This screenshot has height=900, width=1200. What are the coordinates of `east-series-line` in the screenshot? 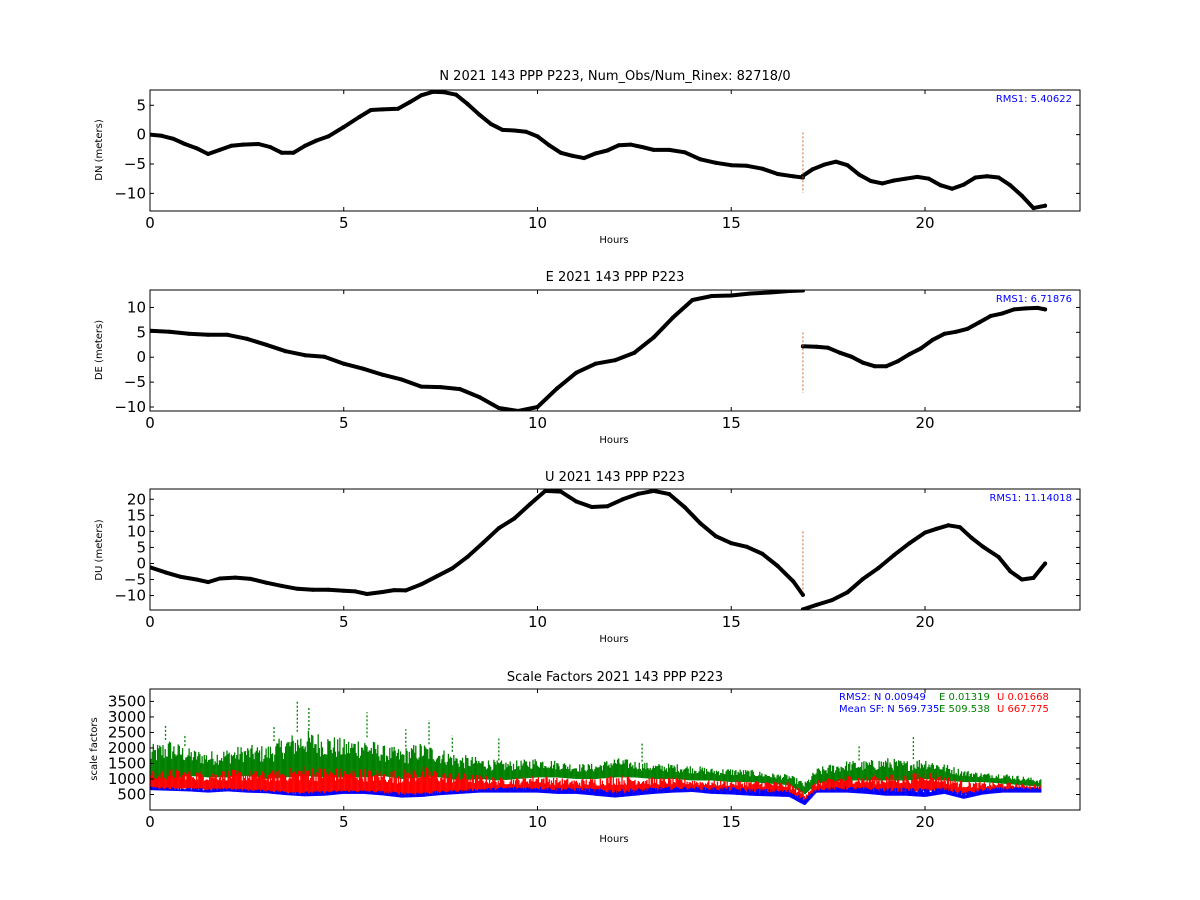 It's located at (924, 337).